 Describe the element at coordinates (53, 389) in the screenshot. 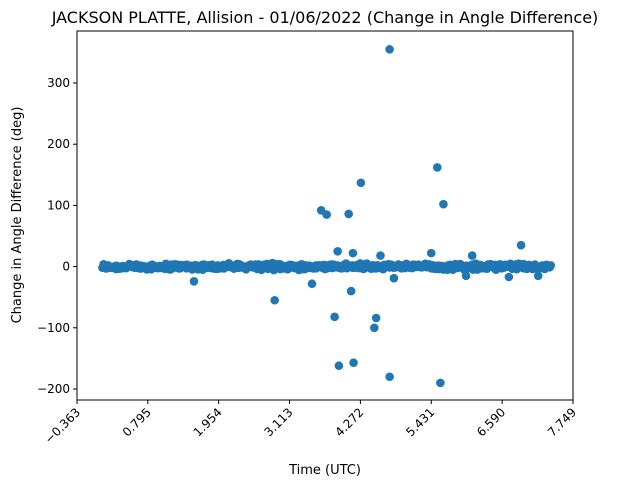

I see `y-tick-label: −200` at that location.